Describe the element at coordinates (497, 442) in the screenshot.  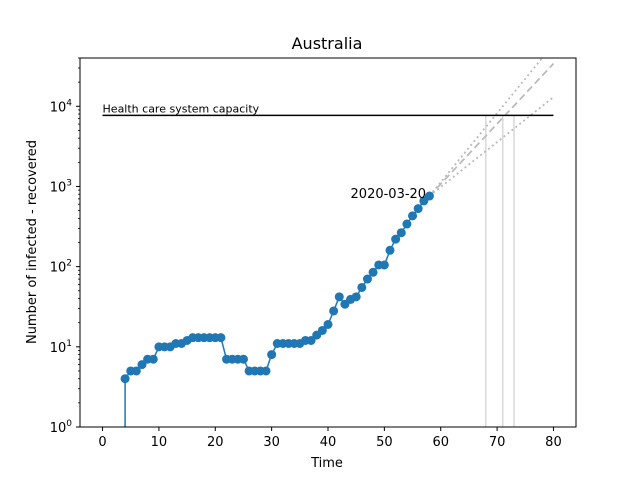
I see `x-tick-label: 70` at that location.